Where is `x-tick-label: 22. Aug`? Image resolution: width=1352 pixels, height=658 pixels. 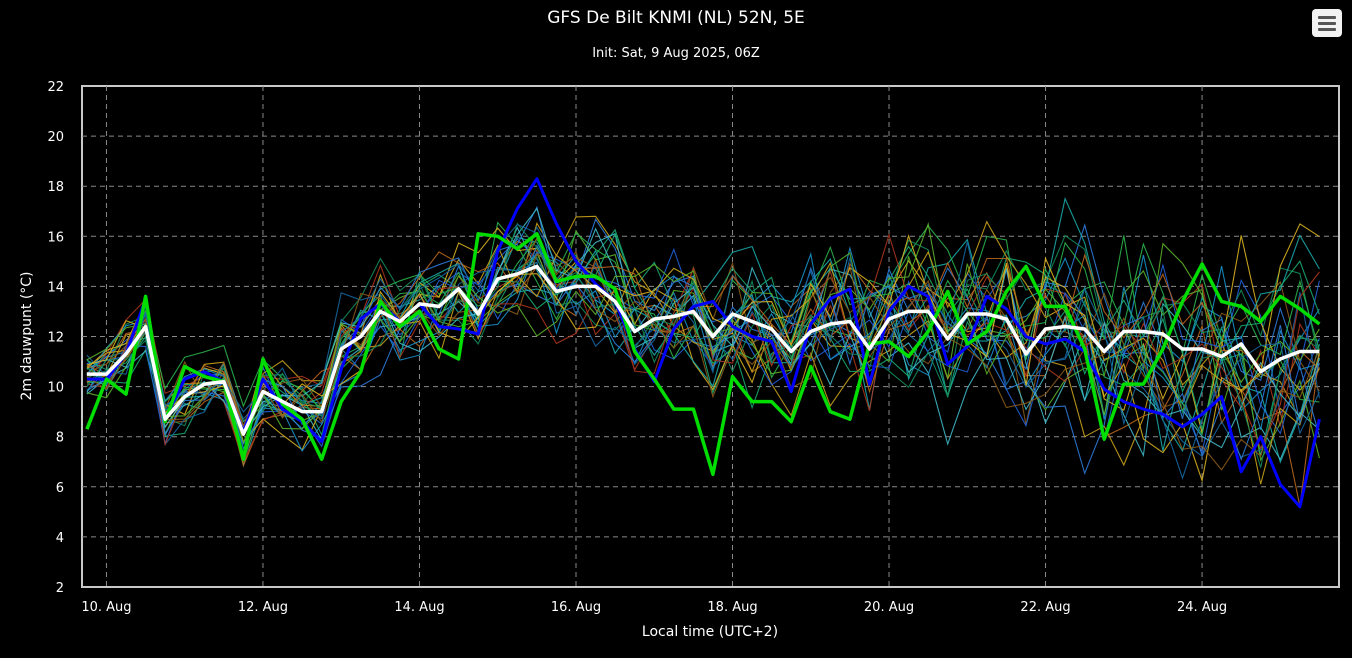
x-tick-label: 22. Aug is located at coordinates (1045, 607).